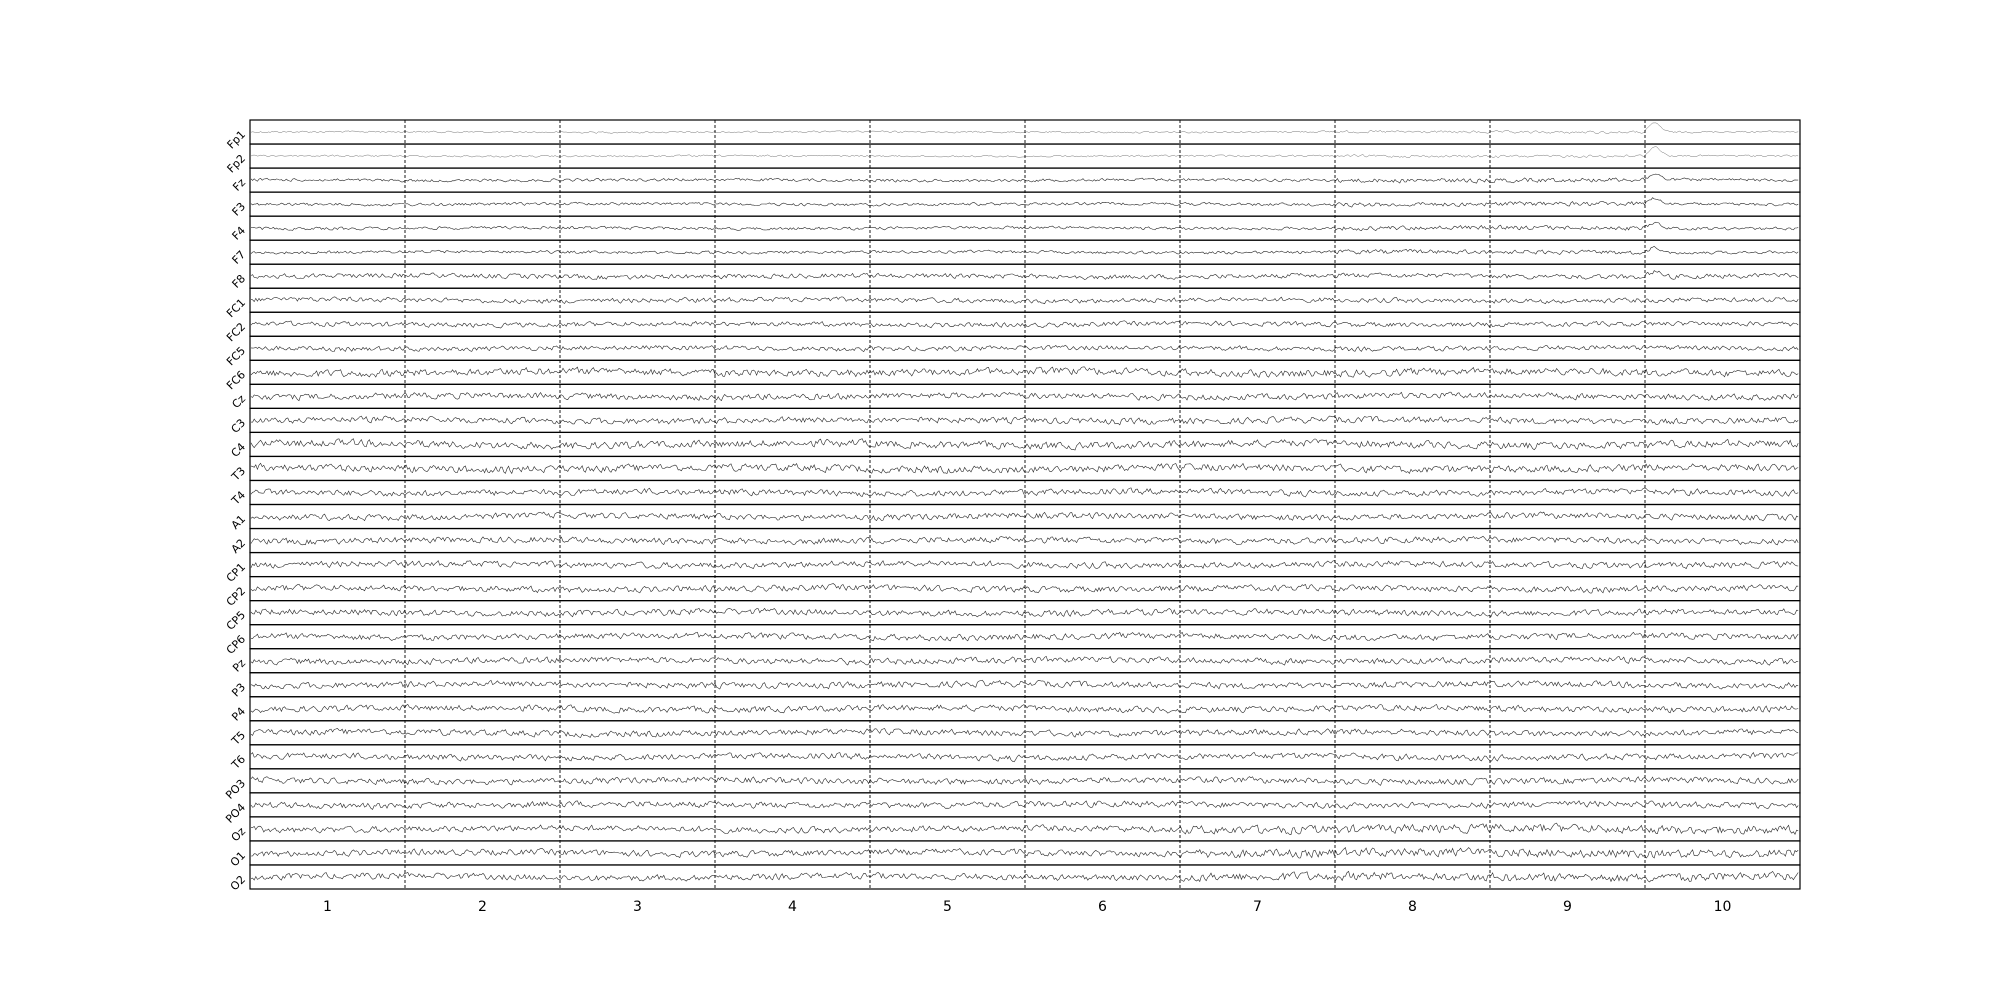 The height and width of the screenshot is (1000, 2000). Describe the element at coordinates (1412, 907) in the screenshot. I see `x-tick-label-8: 8` at that location.